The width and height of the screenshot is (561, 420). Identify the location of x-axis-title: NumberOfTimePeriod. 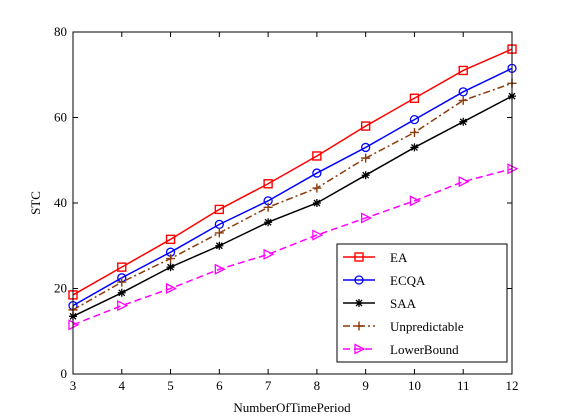
(292, 407).